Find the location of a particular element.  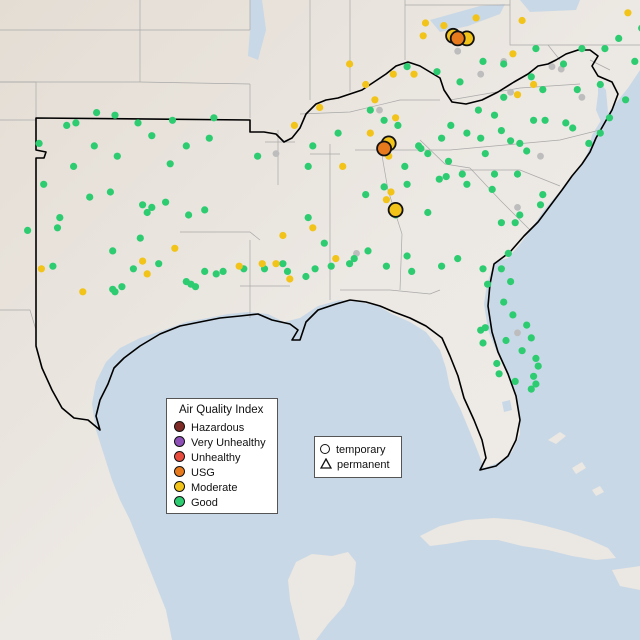

legend-item-usg: USG is located at coordinates (194, 473).